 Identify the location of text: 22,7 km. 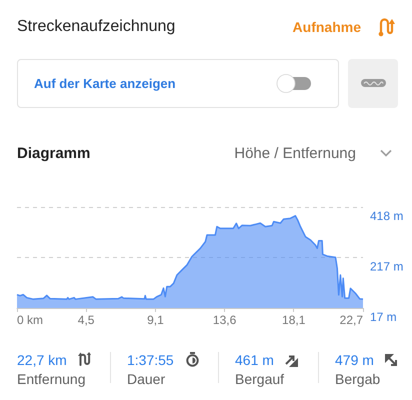
(42, 360).